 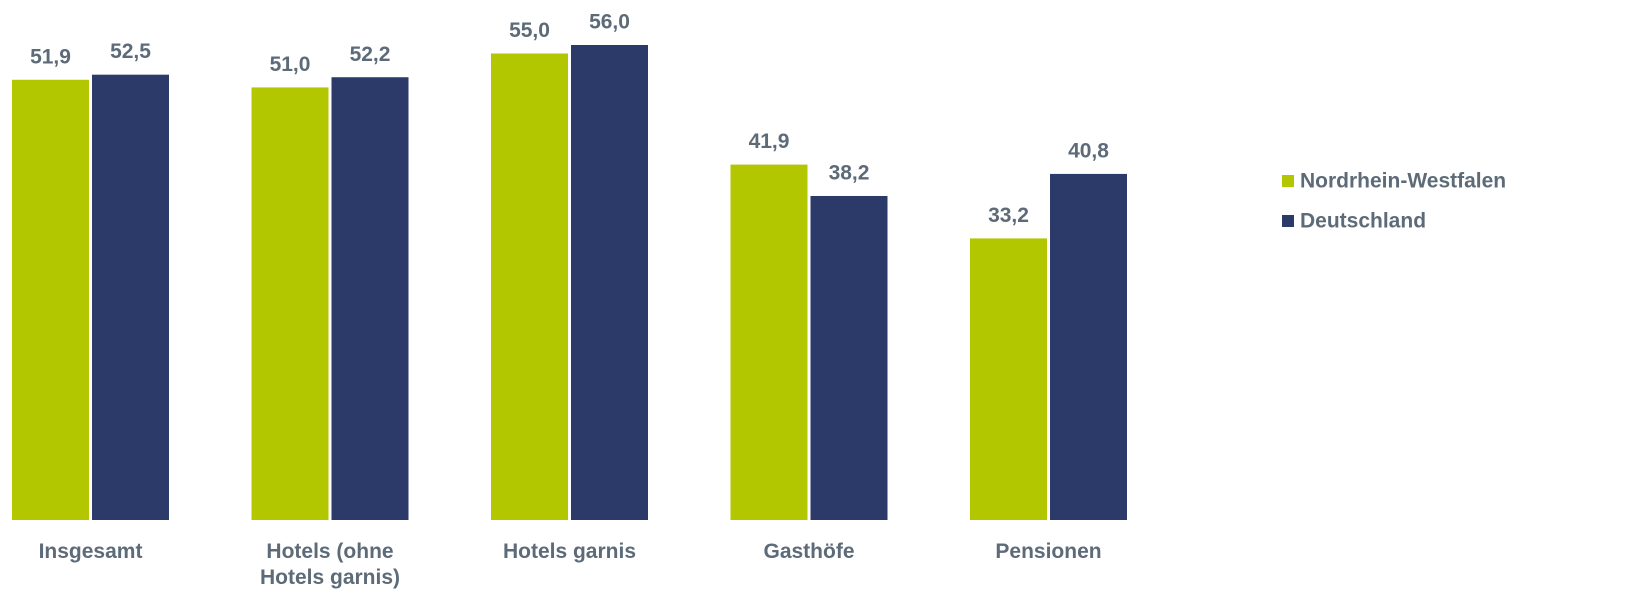 I want to click on data-label: 41,9, so click(x=769, y=141).